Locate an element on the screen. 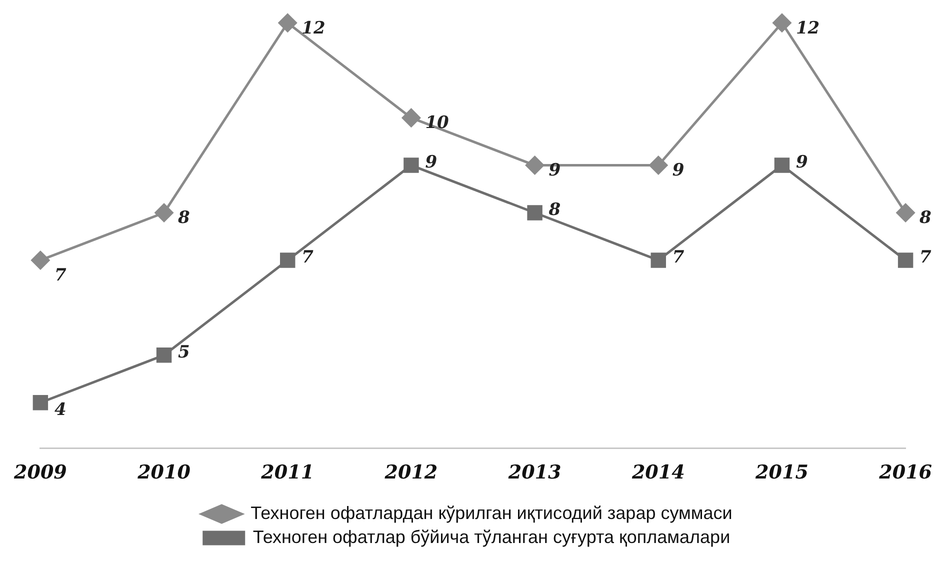 The width and height of the screenshot is (946, 561). legend-label: Техноген офатлардан кўрилган иқтисодий зарар суммаси is located at coordinates (491, 512).